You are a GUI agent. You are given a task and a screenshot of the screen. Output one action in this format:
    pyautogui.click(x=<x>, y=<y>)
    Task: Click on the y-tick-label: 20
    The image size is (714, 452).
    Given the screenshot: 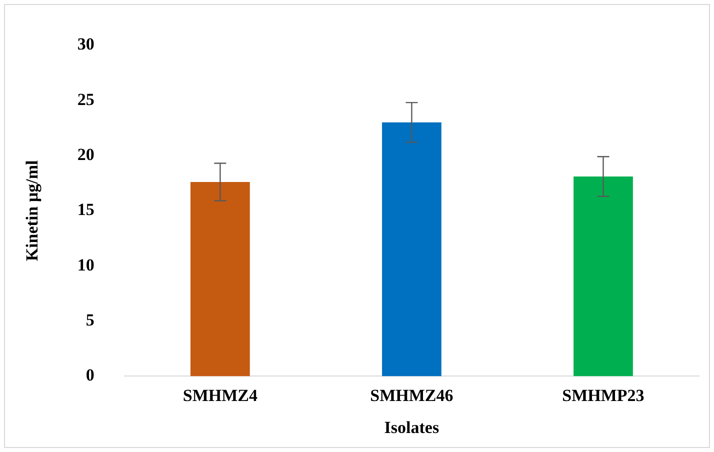 What is the action you would take?
    pyautogui.click(x=85, y=154)
    